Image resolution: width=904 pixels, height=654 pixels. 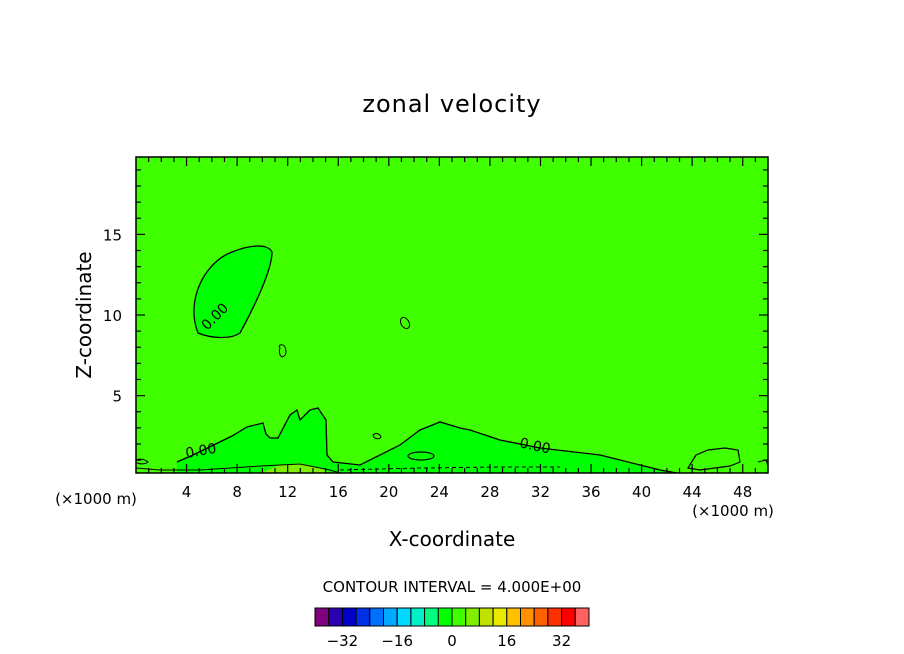 What do you see at coordinates (452, 587) in the screenshot?
I see `contour-interval-label: CONTOUR INTERVAL = 4.000E+00` at bounding box center [452, 587].